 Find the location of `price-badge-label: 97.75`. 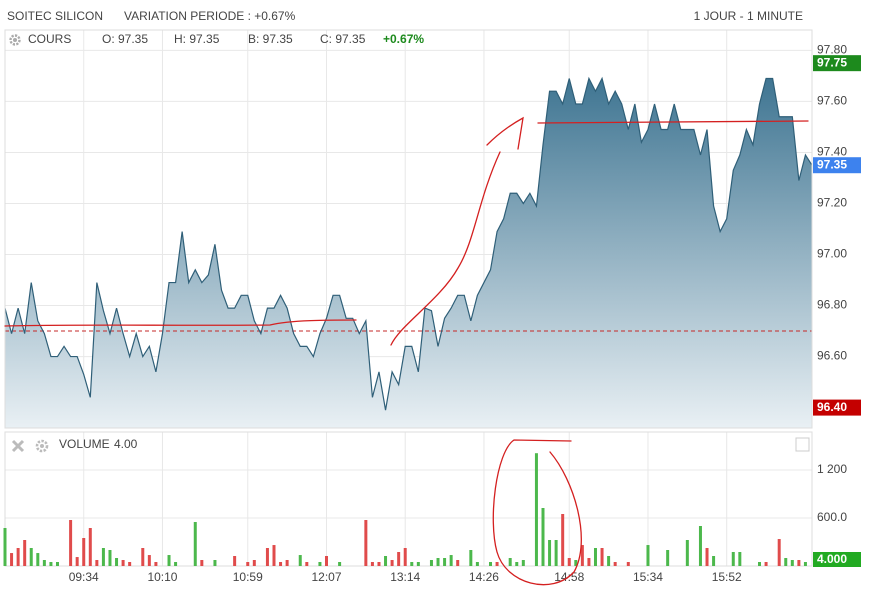

price-badge-label: 97.75 is located at coordinates (832, 62).